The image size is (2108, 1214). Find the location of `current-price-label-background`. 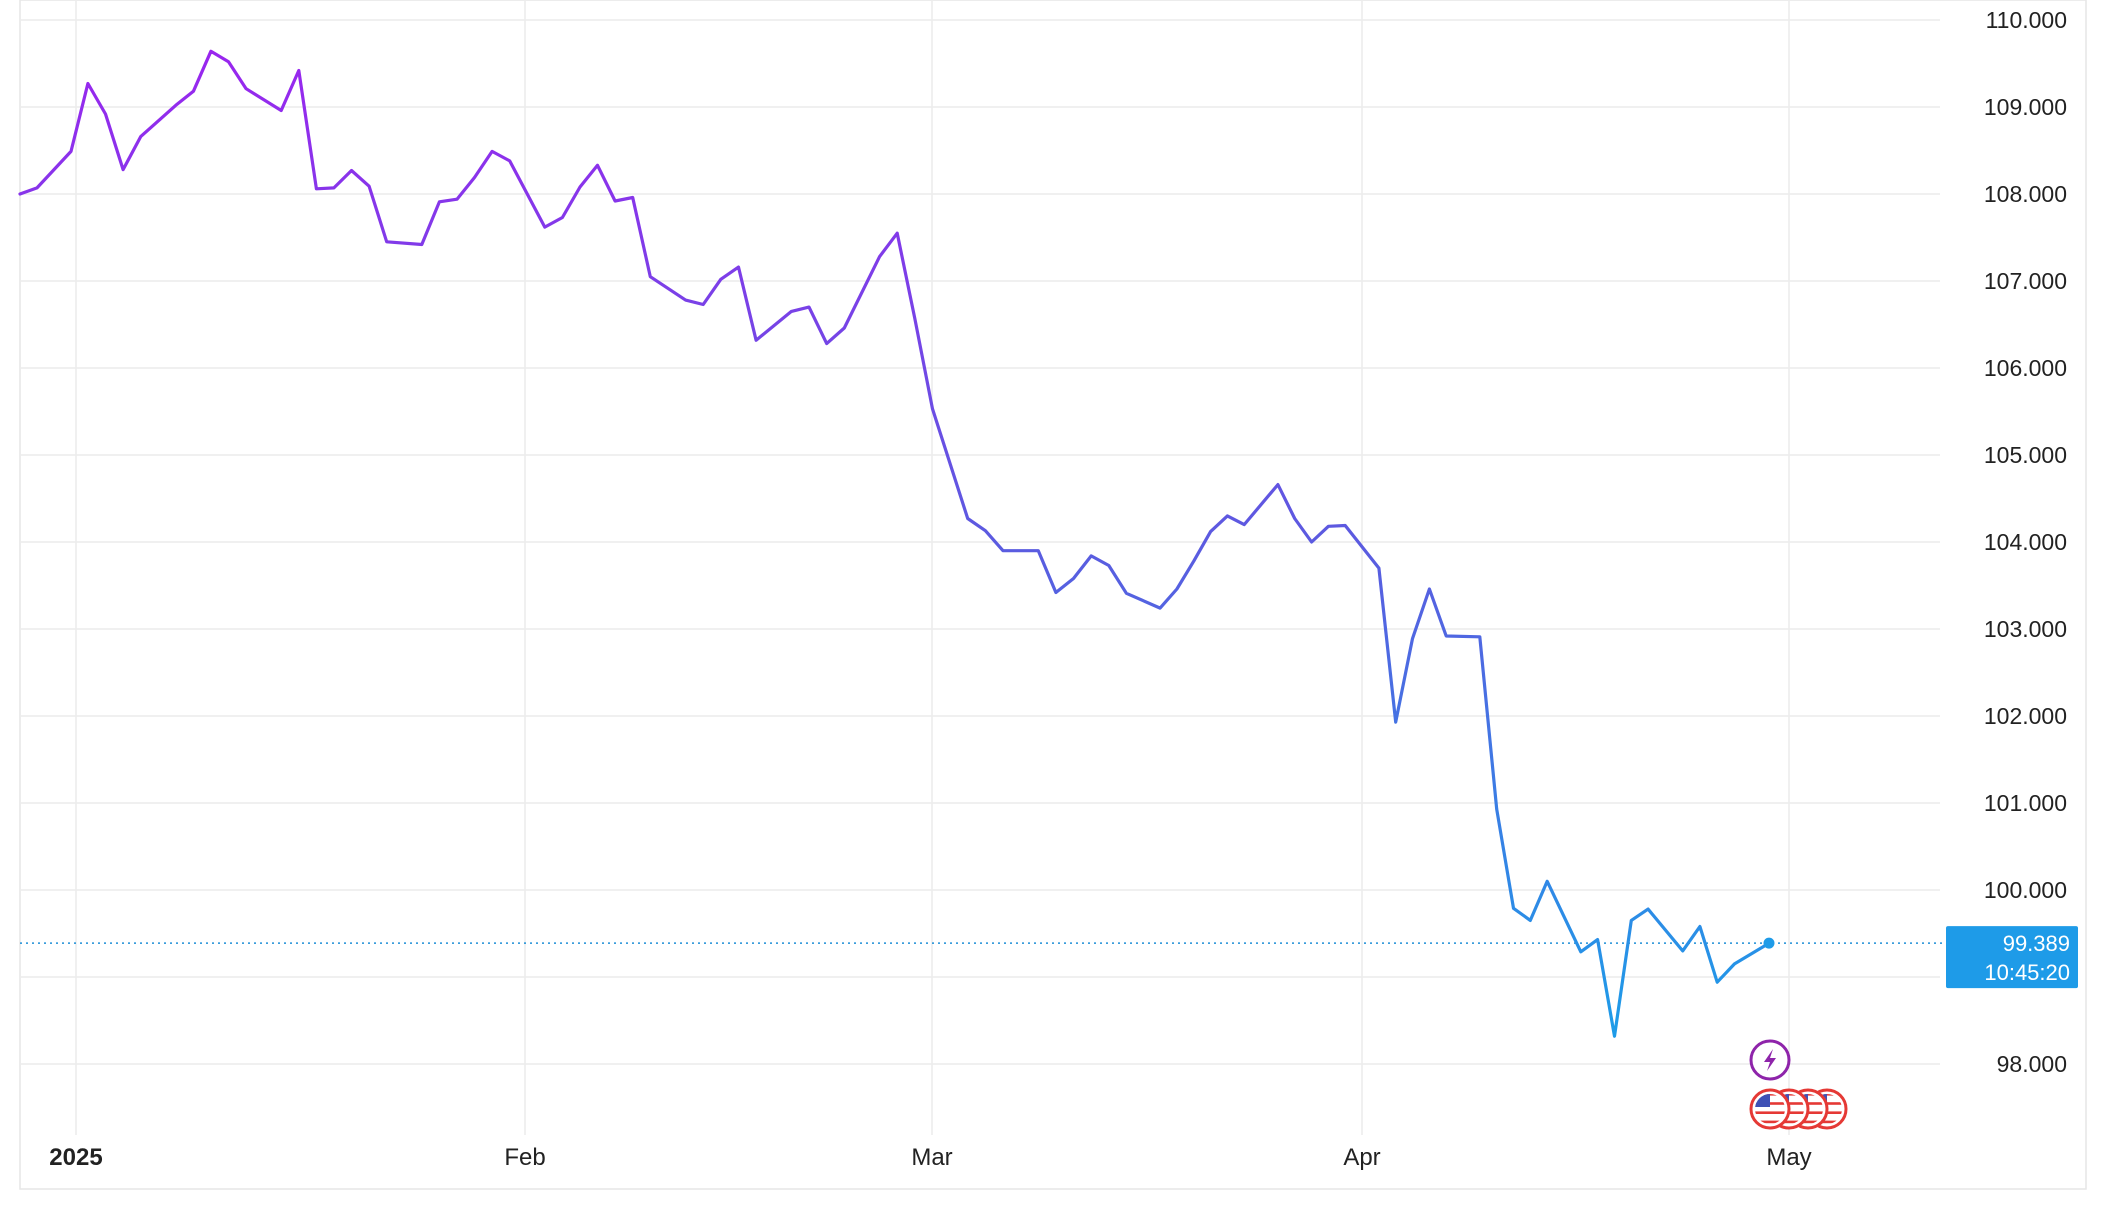

current-price-label-background is located at coordinates (2012, 957).